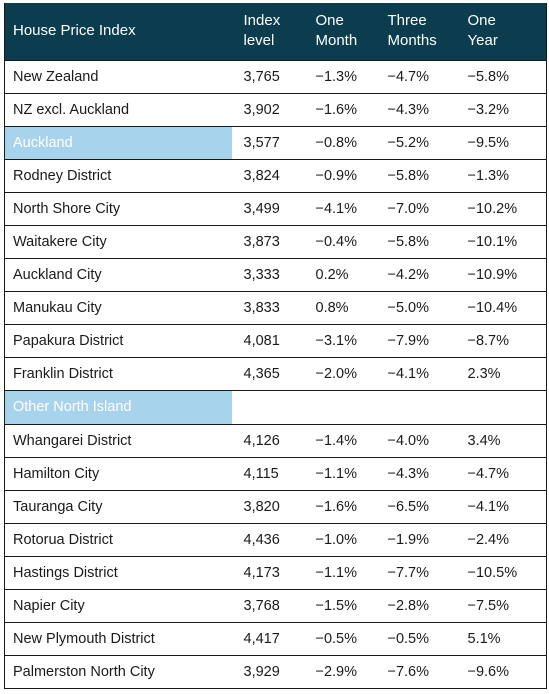 The height and width of the screenshot is (694, 549). What do you see at coordinates (267, 76) in the screenshot?
I see `index-level: 3,765` at bounding box center [267, 76].